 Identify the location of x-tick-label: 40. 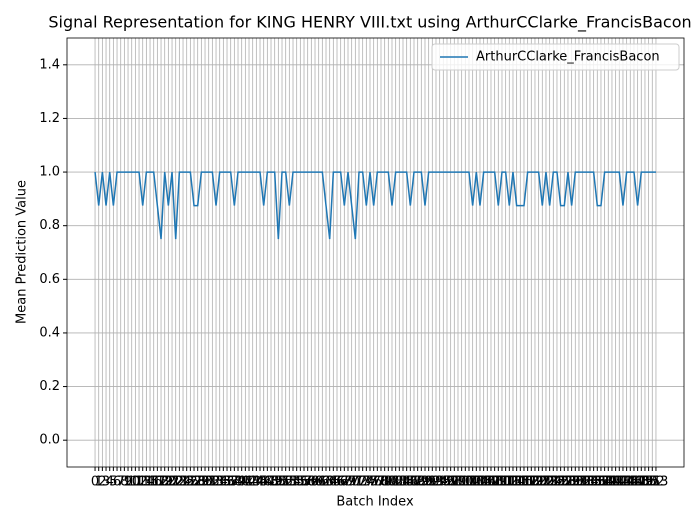
(241, 482).